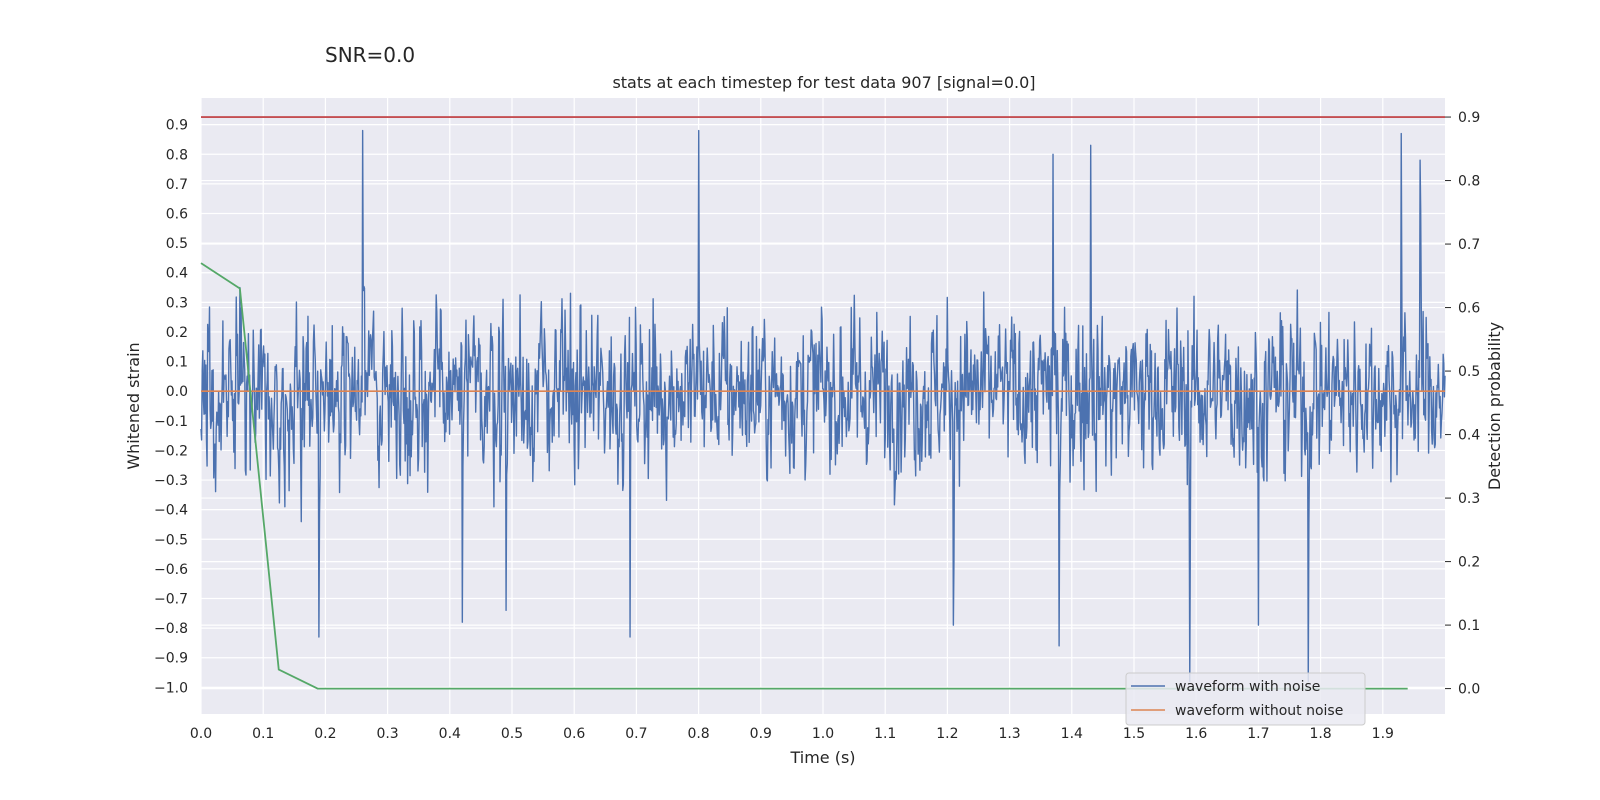  What do you see at coordinates (171, 511) in the screenshot?
I see `y-tick-label: −0.4` at bounding box center [171, 511].